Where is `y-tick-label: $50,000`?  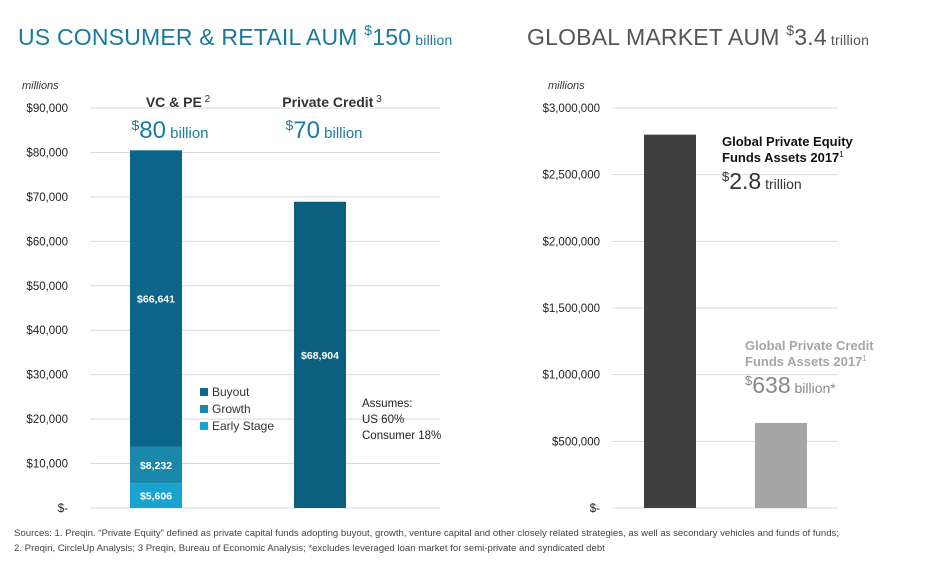
y-tick-label: $50,000 is located at coordinates (47, 287).